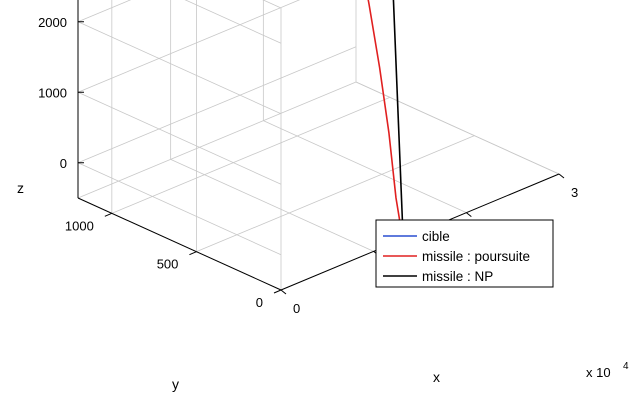 The image size is (643, 410). Describe the element at coordinates (476, 256) in the screenshot. I see `legend-label: missile : poursuite` at that location.